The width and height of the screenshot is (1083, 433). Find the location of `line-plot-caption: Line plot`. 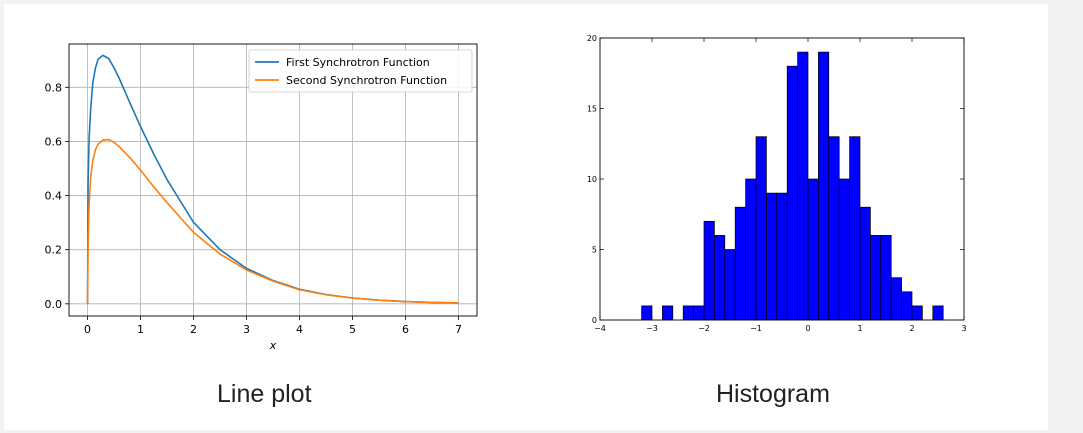

line-plot-caption: Line plot is located at coordinates (264, 394).